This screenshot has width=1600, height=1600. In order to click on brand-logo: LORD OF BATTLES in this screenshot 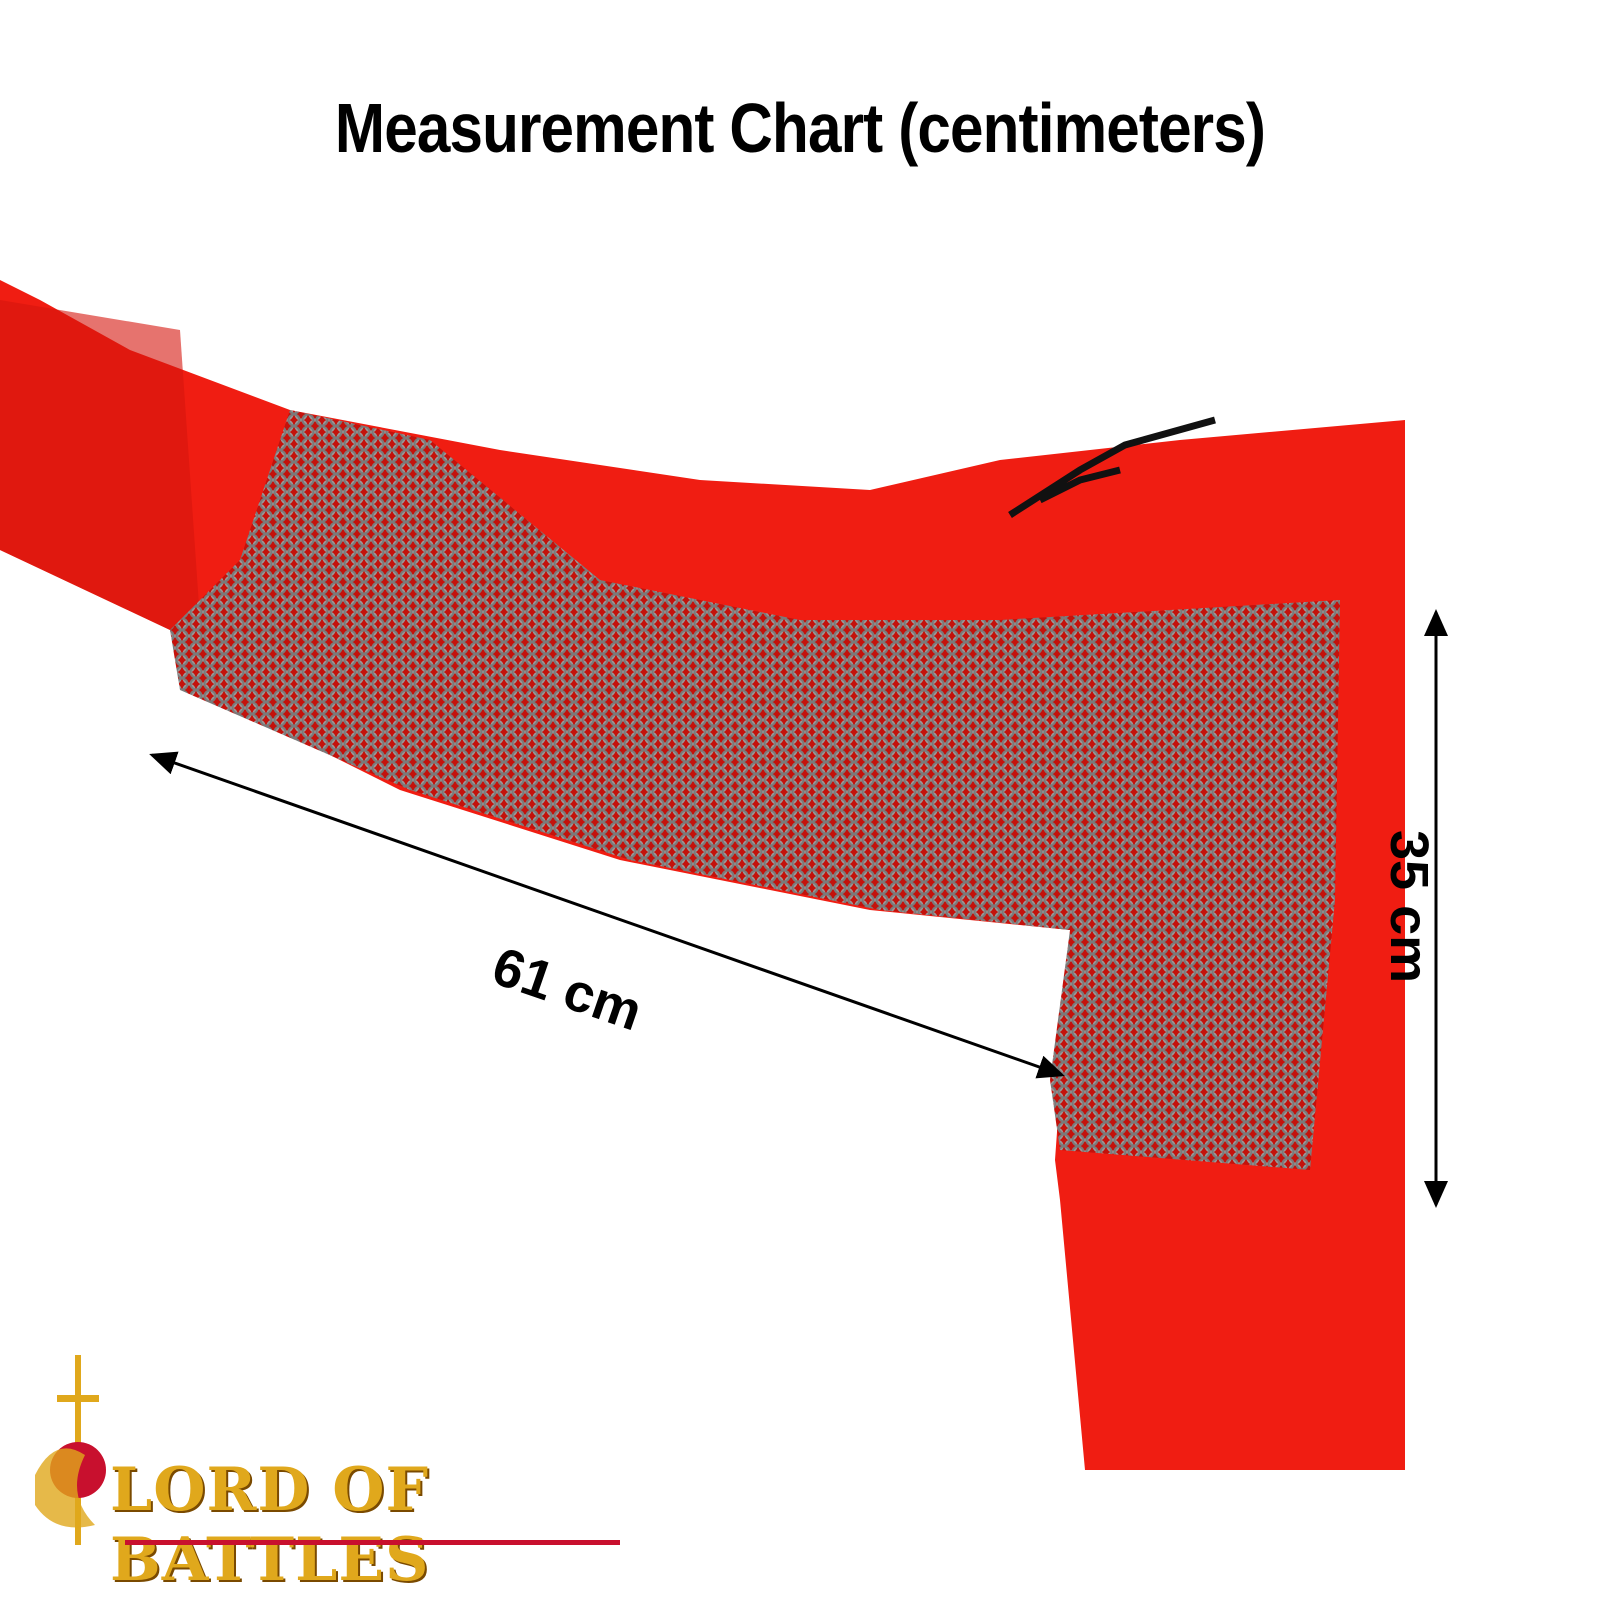, I will do `click(325, 1475)`.